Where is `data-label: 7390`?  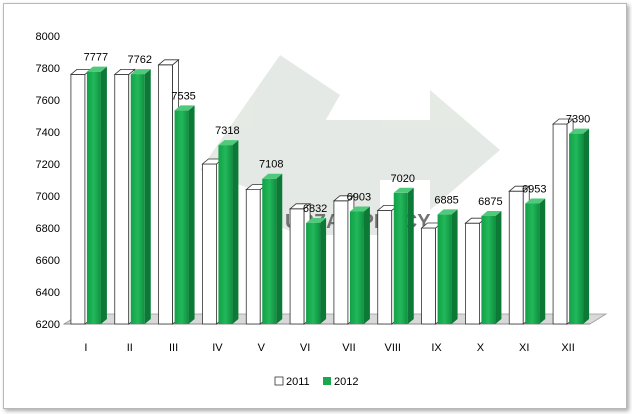 data-label: 7390 is located at coordinates (578, 120).